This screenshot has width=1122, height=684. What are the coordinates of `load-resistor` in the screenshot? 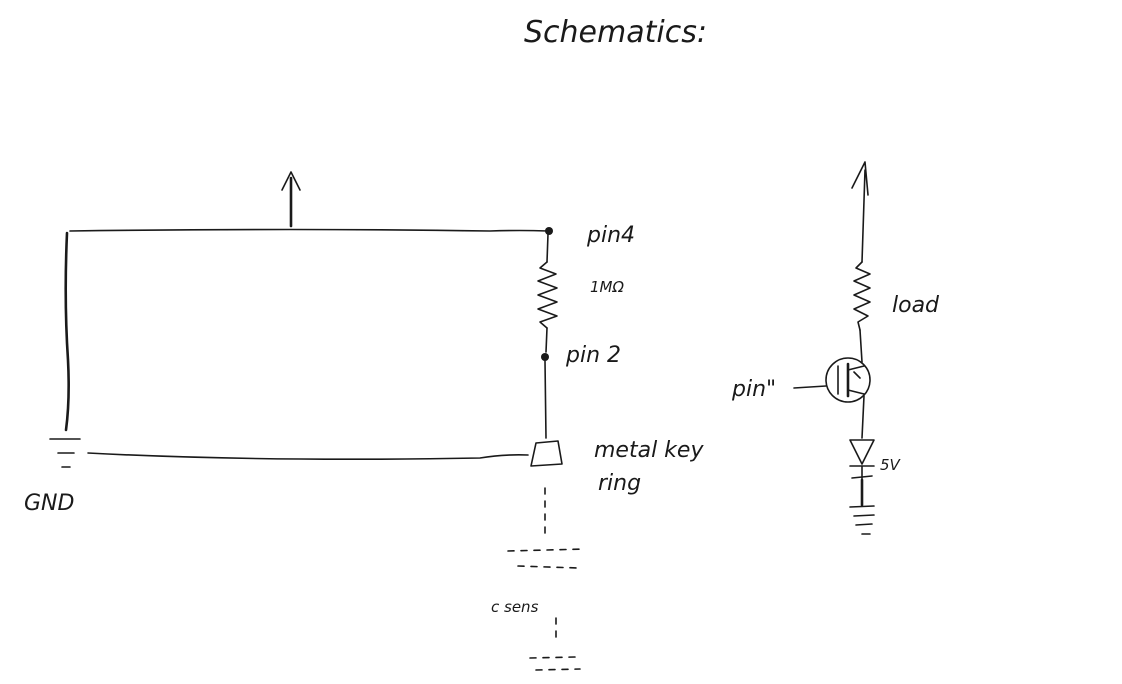 It's located at (862, 296).